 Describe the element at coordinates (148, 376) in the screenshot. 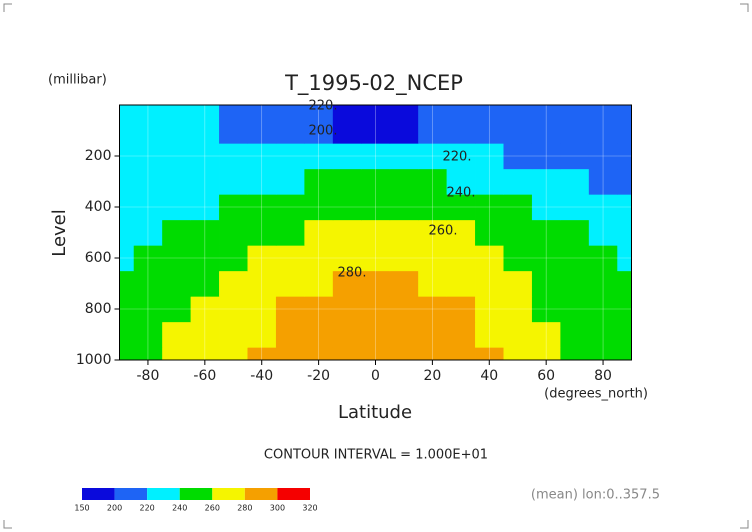

I see `x-tick-label: -80` at that location.